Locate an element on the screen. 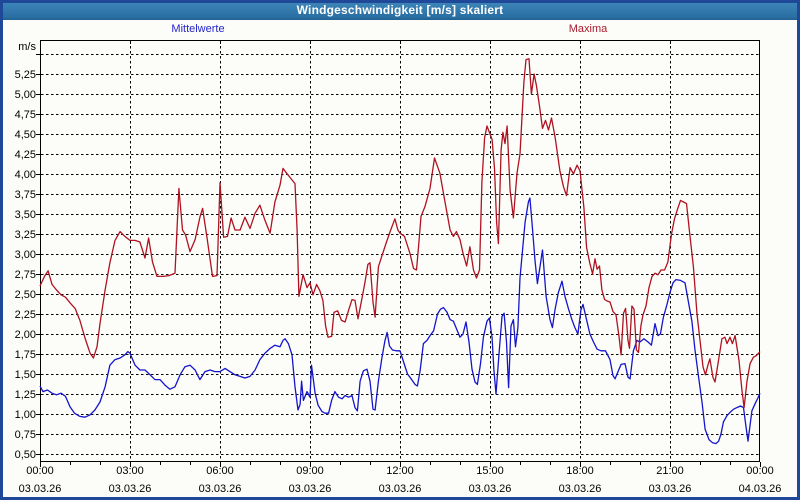  y-tick-label: 4,25 is located at coordinates (25, 155).